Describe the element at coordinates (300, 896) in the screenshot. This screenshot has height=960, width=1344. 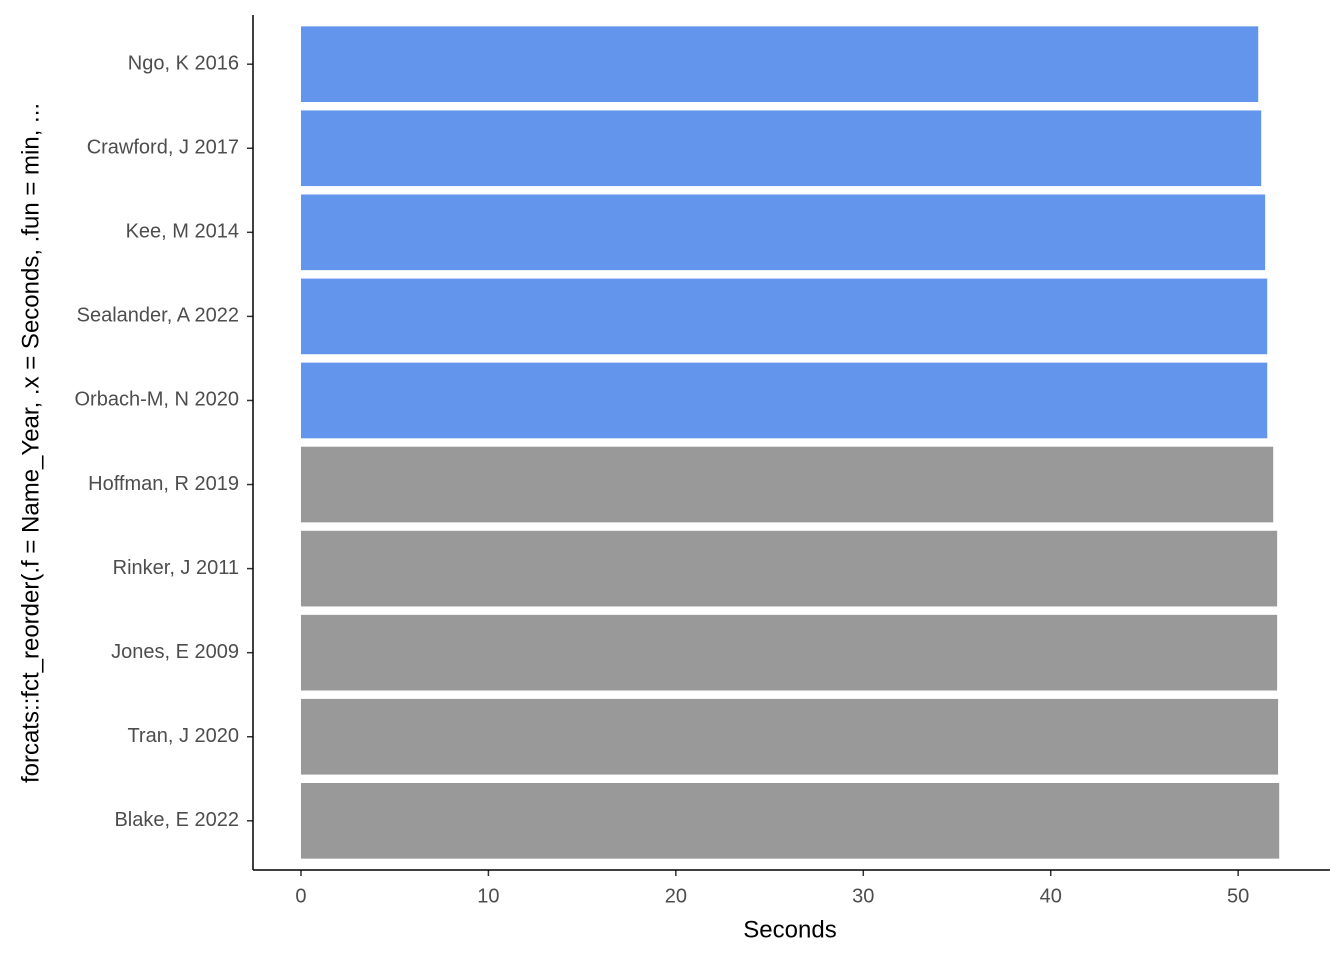
I see `x-tick-label: 0` at that location.